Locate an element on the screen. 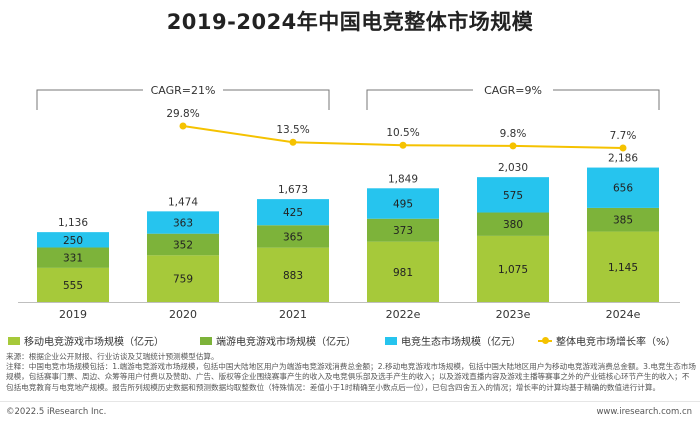  x-tick-label-2022e: 2022e is located at coordinates (403, 314).